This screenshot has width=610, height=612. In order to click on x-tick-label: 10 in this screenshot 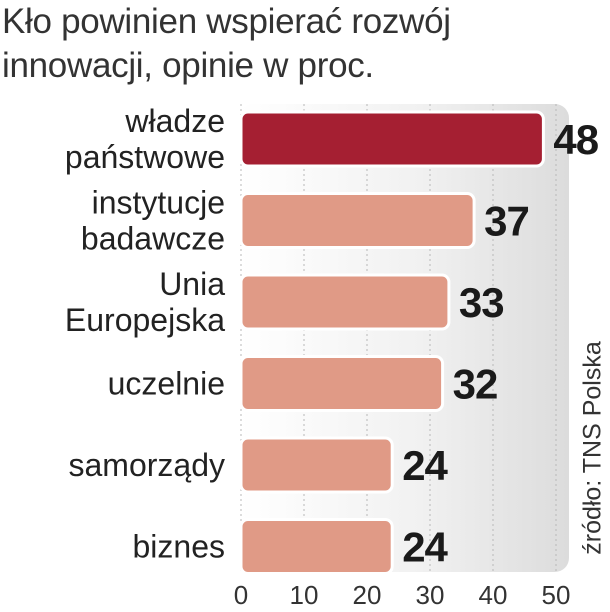, I will do `click(304, 595)`.